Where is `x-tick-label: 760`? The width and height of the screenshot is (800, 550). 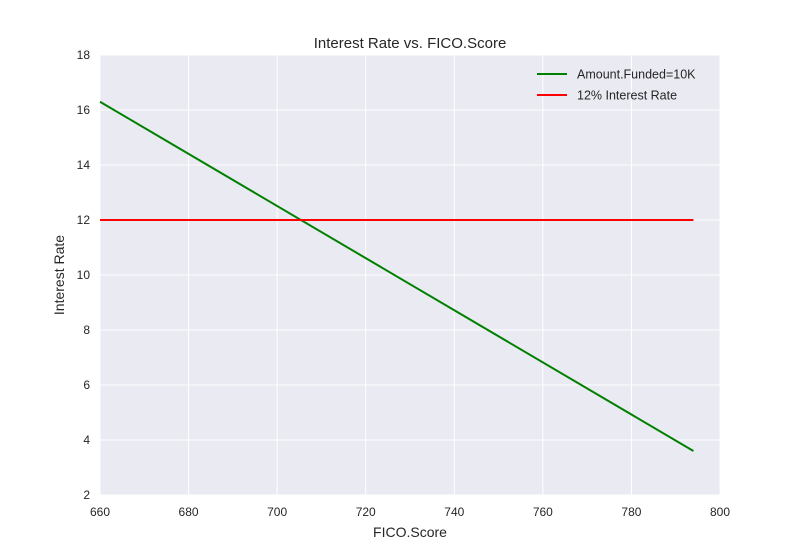
x-tick-label: 760 is located at coordinates (543, 512).